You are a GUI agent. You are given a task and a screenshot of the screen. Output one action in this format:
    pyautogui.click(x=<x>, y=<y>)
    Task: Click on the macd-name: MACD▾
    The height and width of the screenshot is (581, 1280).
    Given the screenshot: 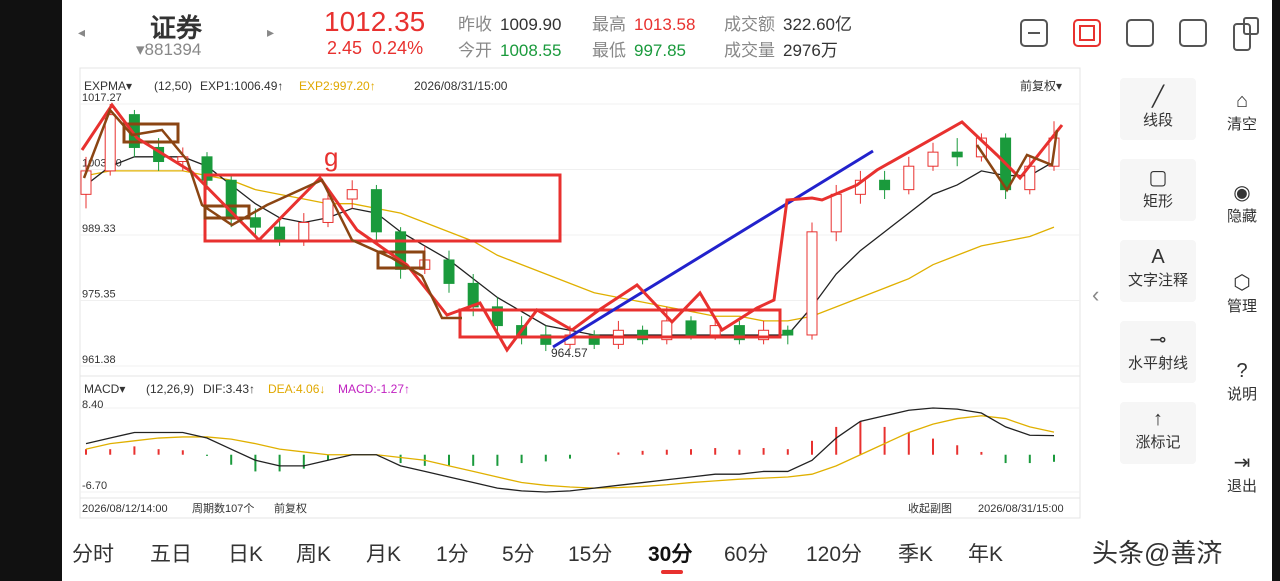 What is the action you would take?
    pyautogui.click(x=104, y=389)
    